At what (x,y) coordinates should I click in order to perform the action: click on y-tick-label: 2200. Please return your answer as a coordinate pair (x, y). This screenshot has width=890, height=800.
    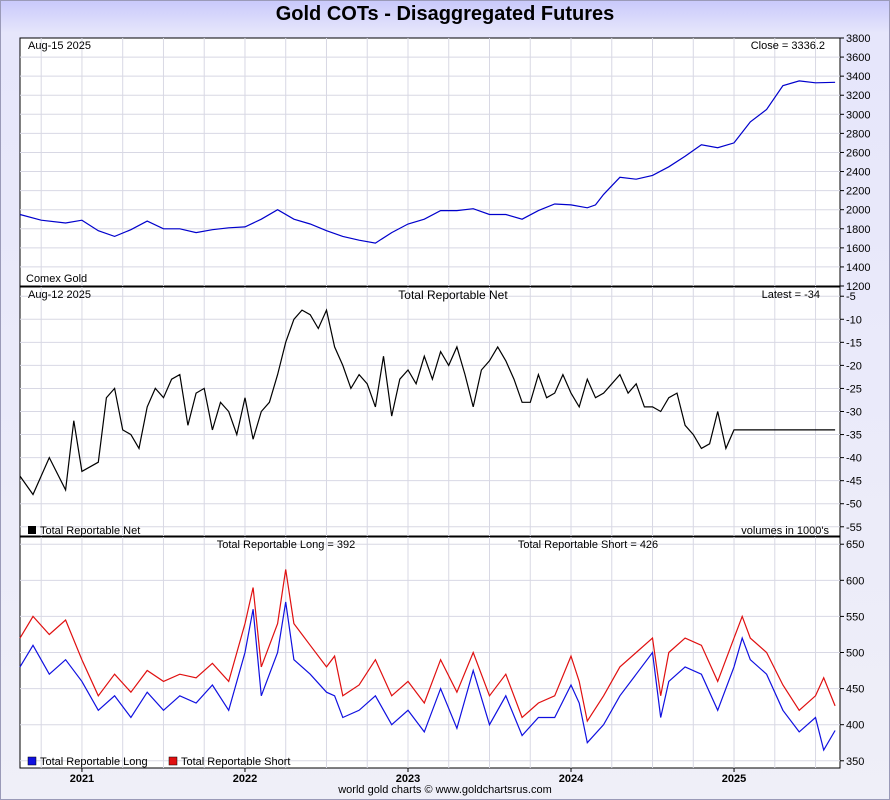
    Looking at the image, I should click on (858, 192).